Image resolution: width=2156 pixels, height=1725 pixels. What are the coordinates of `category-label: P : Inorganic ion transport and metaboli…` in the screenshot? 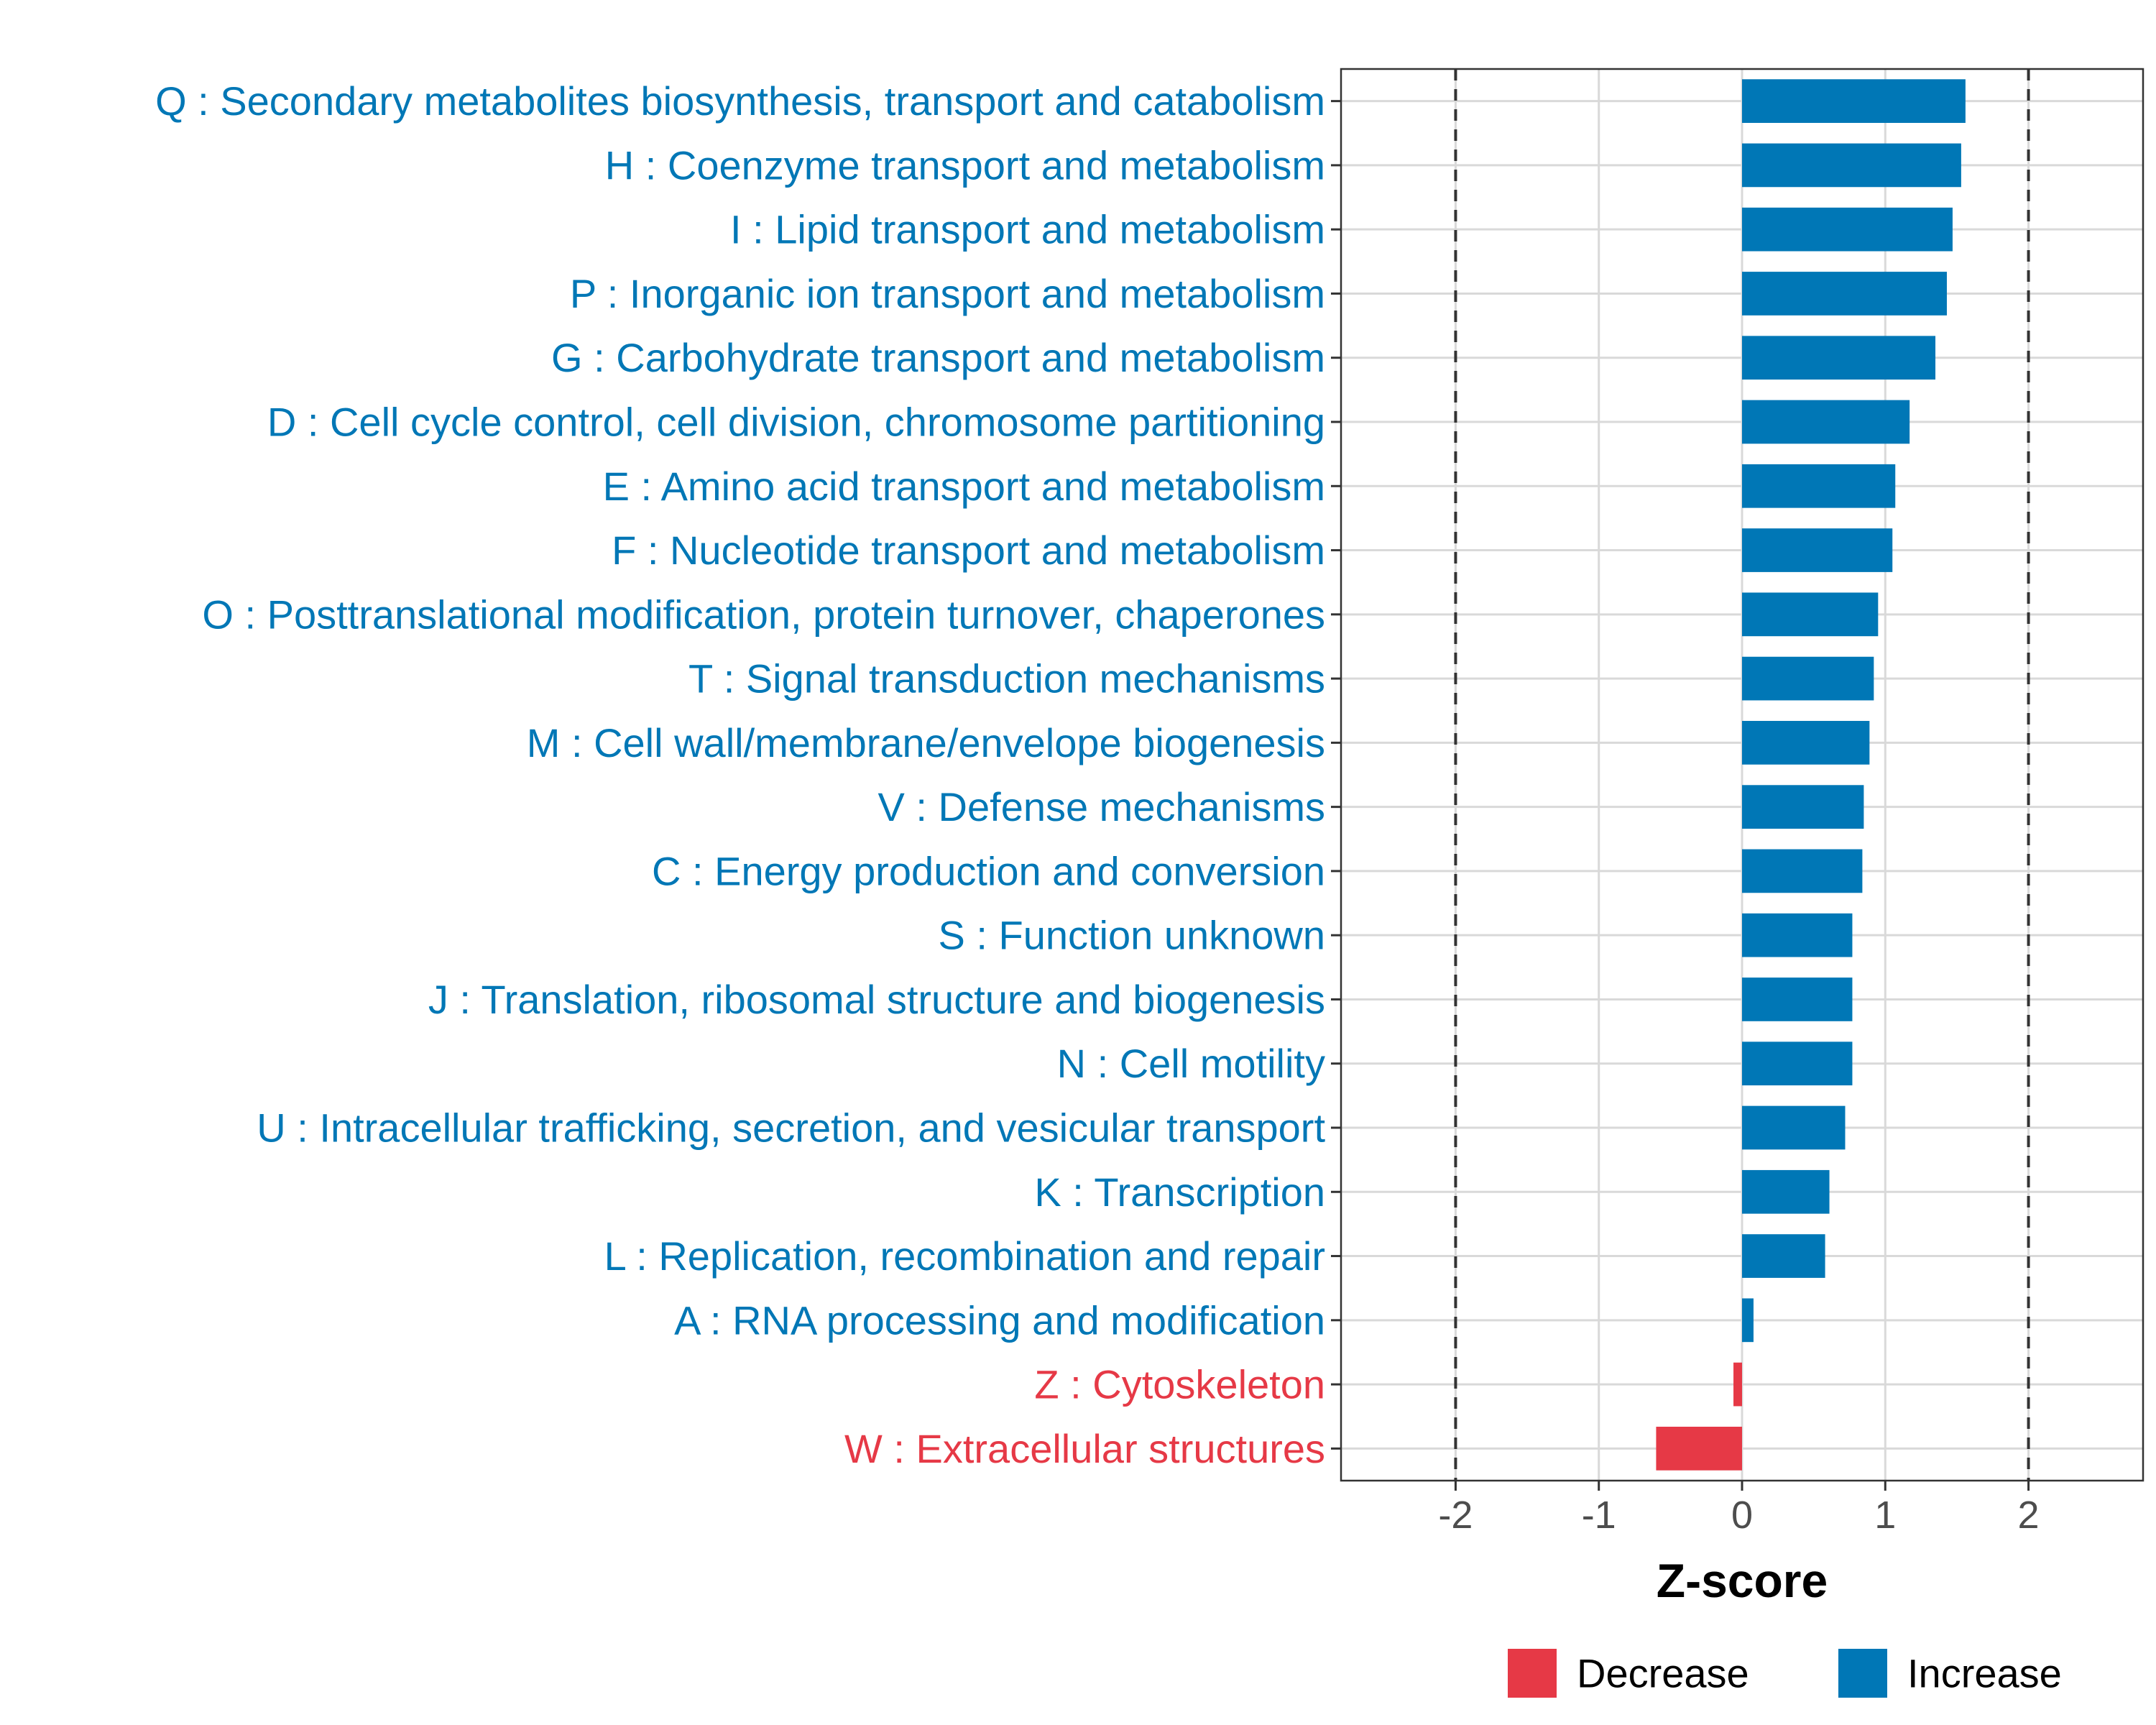 It's located at (947, 293).